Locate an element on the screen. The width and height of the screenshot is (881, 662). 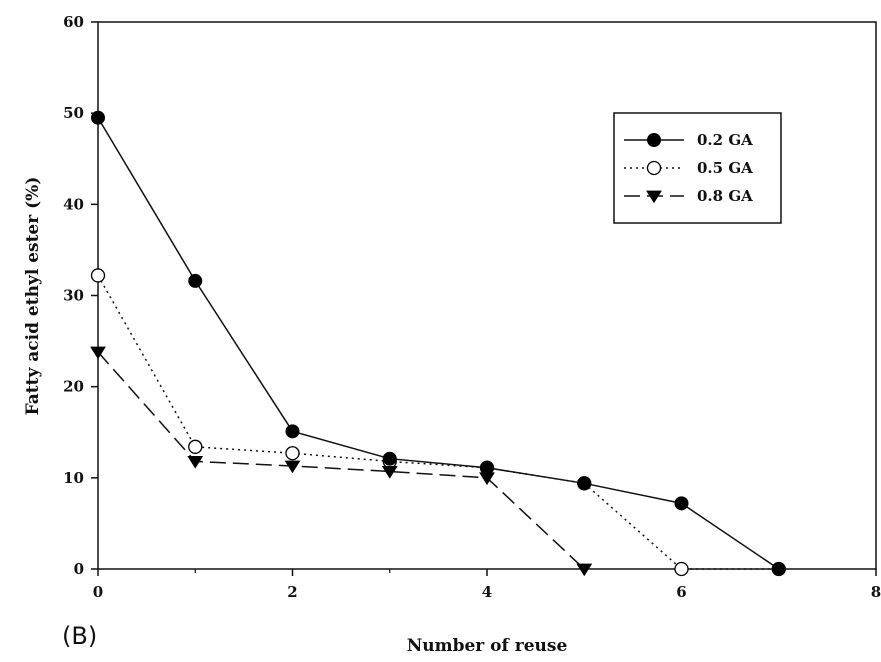
x-axis-title: Number of reuse is located at coordinates (487, 646).